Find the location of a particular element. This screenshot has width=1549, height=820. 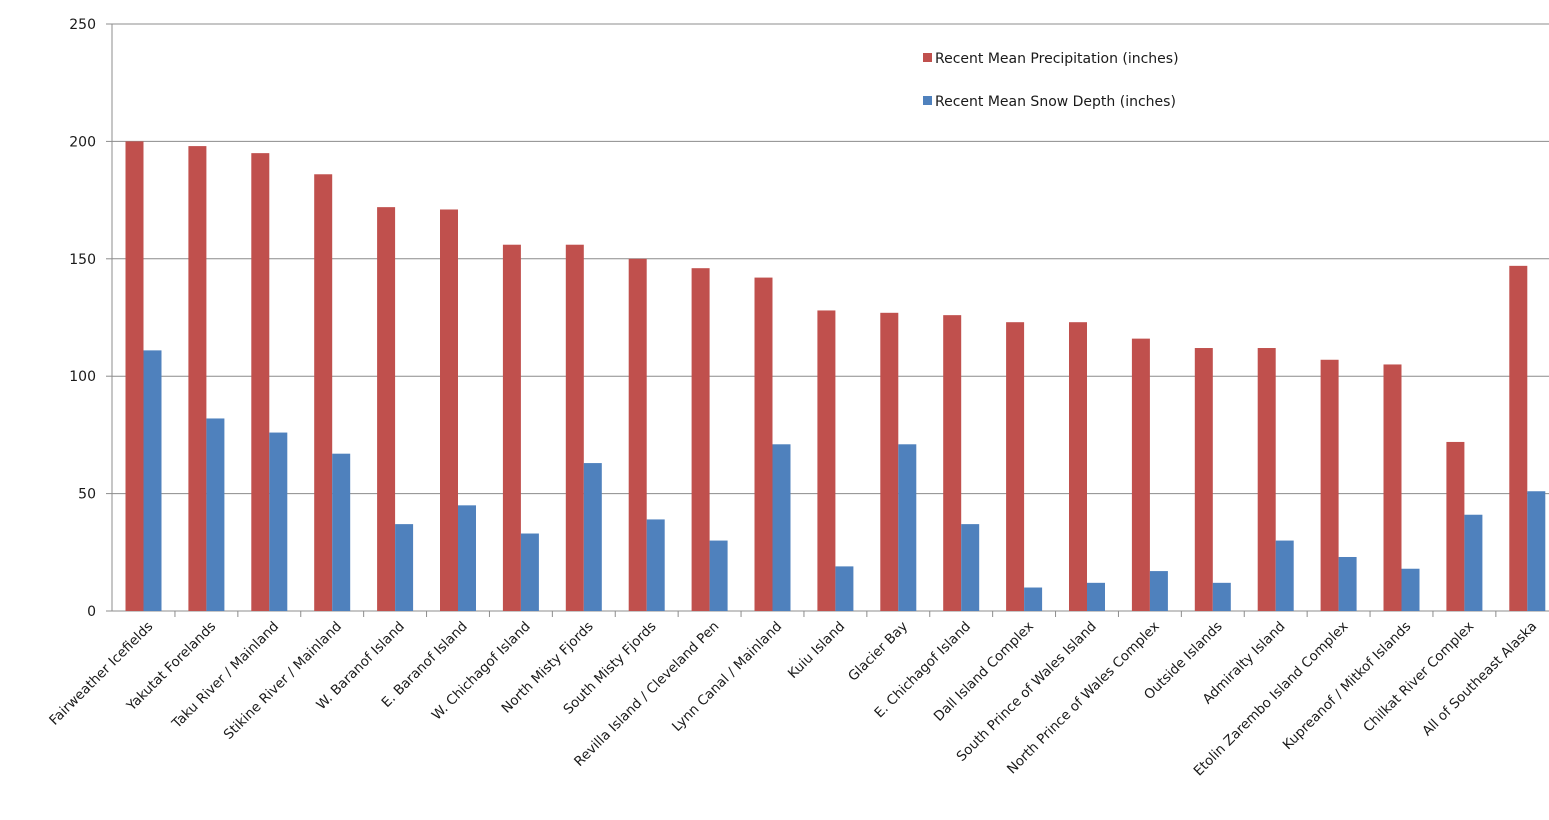

x-category-label: Kupreanof / Mitkof Islands is located at coordinates (1347, 686).